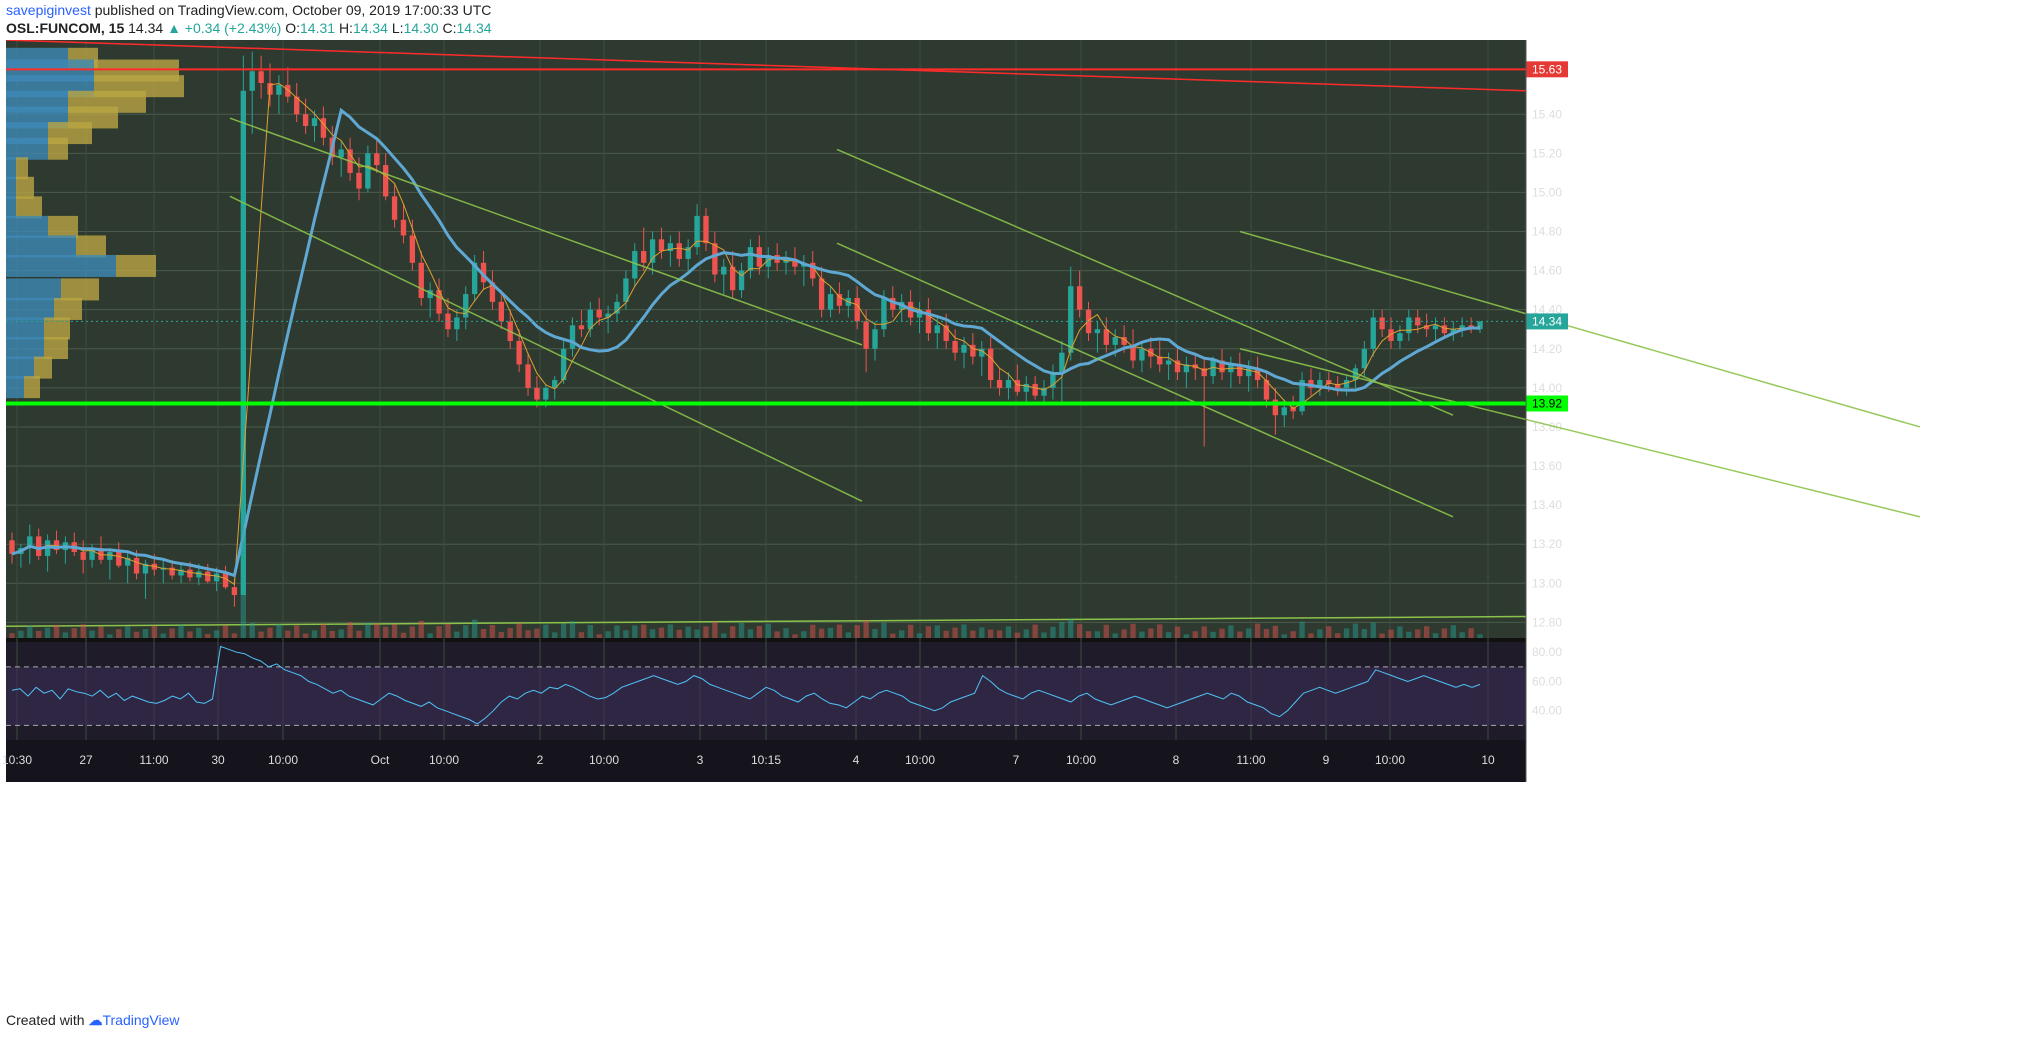 The height and width of the screenshot is (1038, 2041). I want to click on y-tick-label: 15.20, so click(1547, 153).